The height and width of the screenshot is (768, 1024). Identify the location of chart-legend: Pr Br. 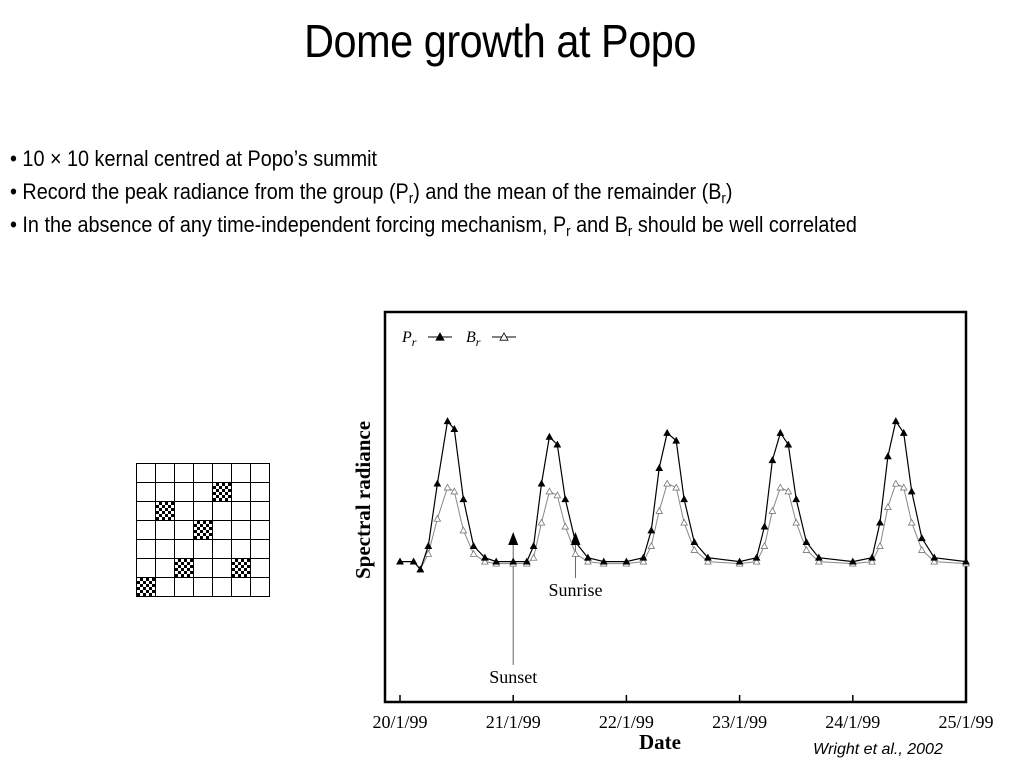
(458, 339).